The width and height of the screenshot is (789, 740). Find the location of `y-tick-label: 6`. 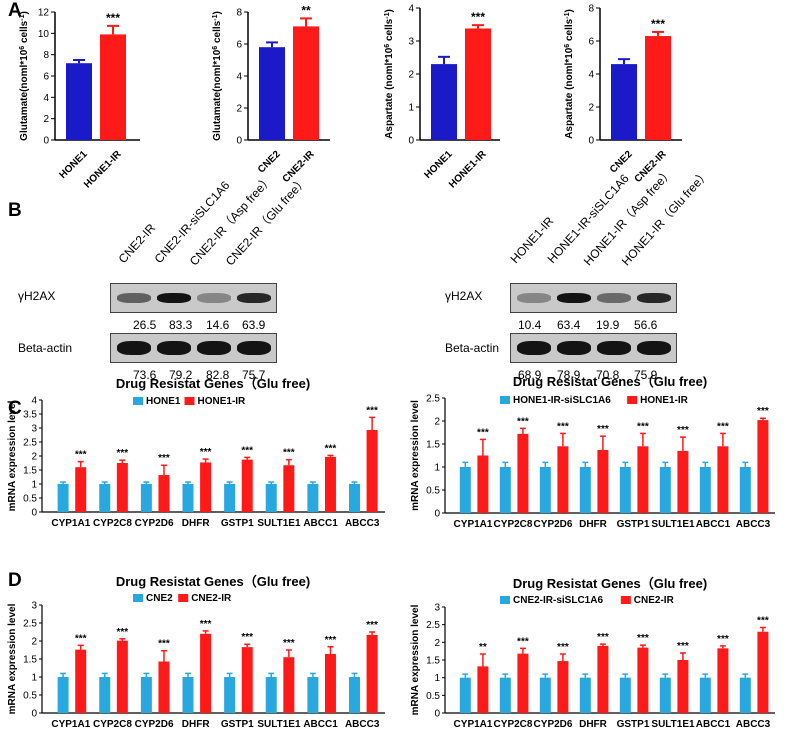

y-tick-label: 6 is located at coordinates (46, 77).